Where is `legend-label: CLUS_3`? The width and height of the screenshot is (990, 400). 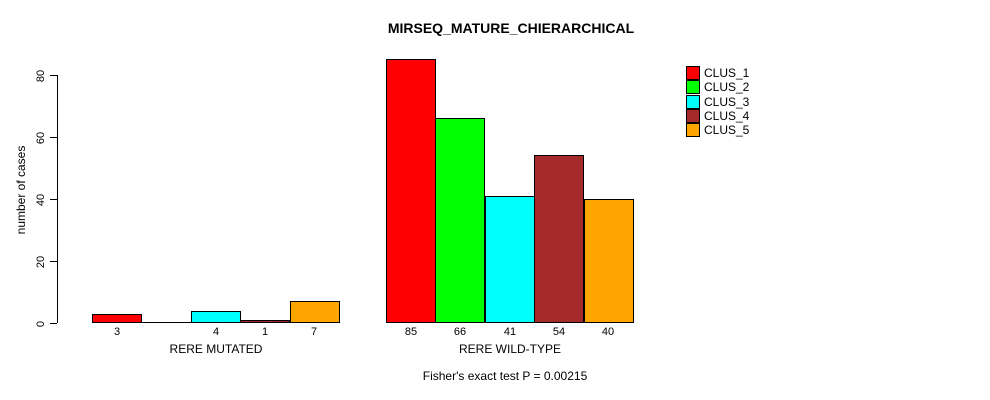 legend-label: CLUS_3 is located at coordinates (727, 102).